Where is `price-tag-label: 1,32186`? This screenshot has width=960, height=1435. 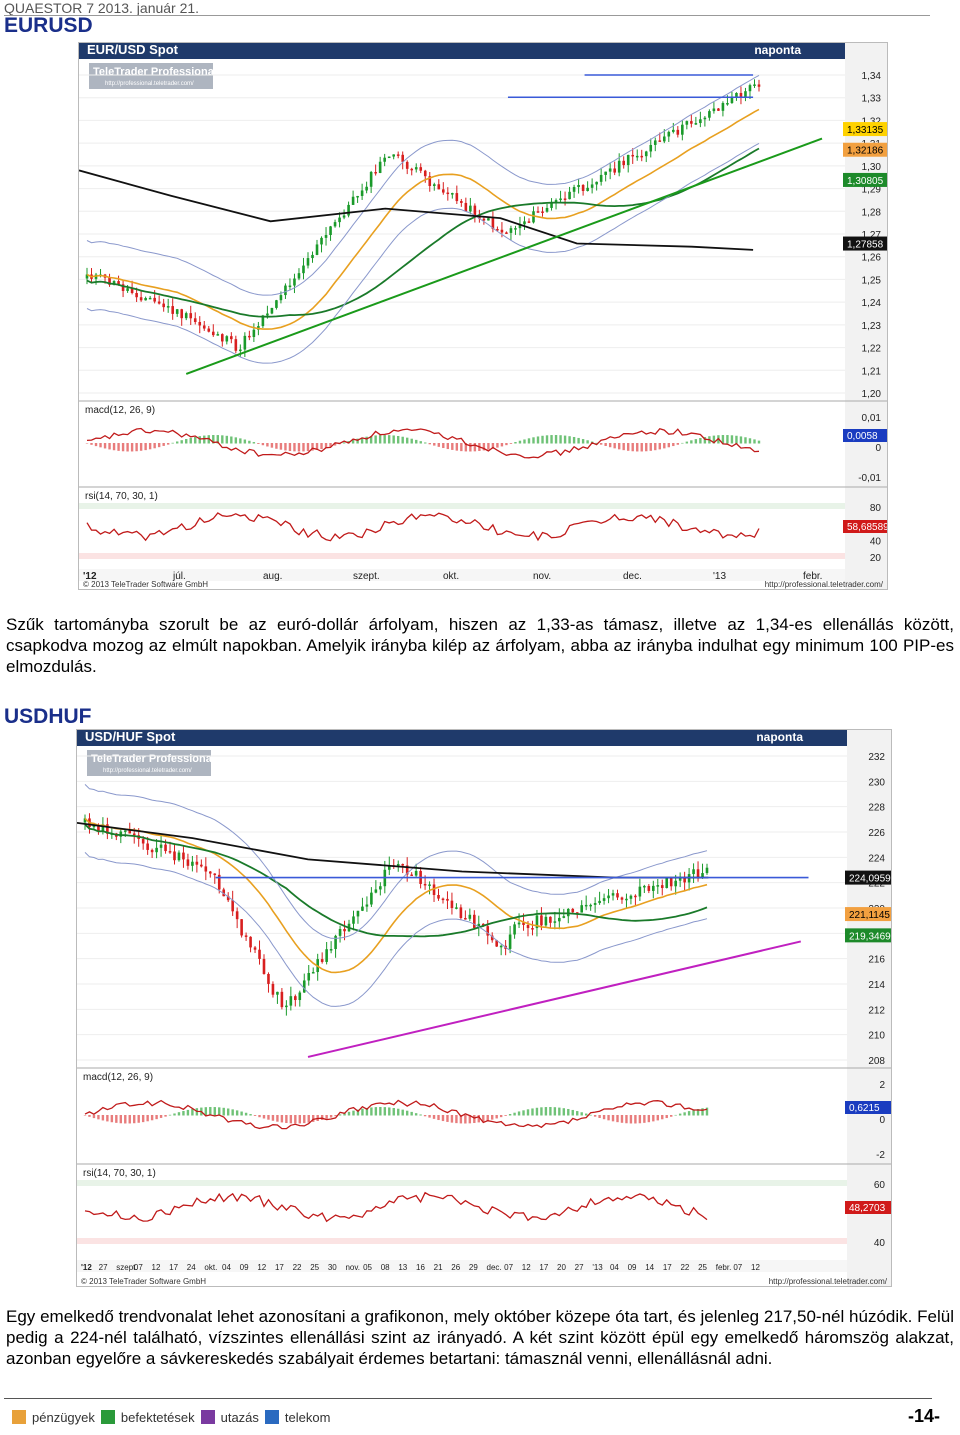 price-tag-label: 1,32186 is located at coordinates (865, 151).